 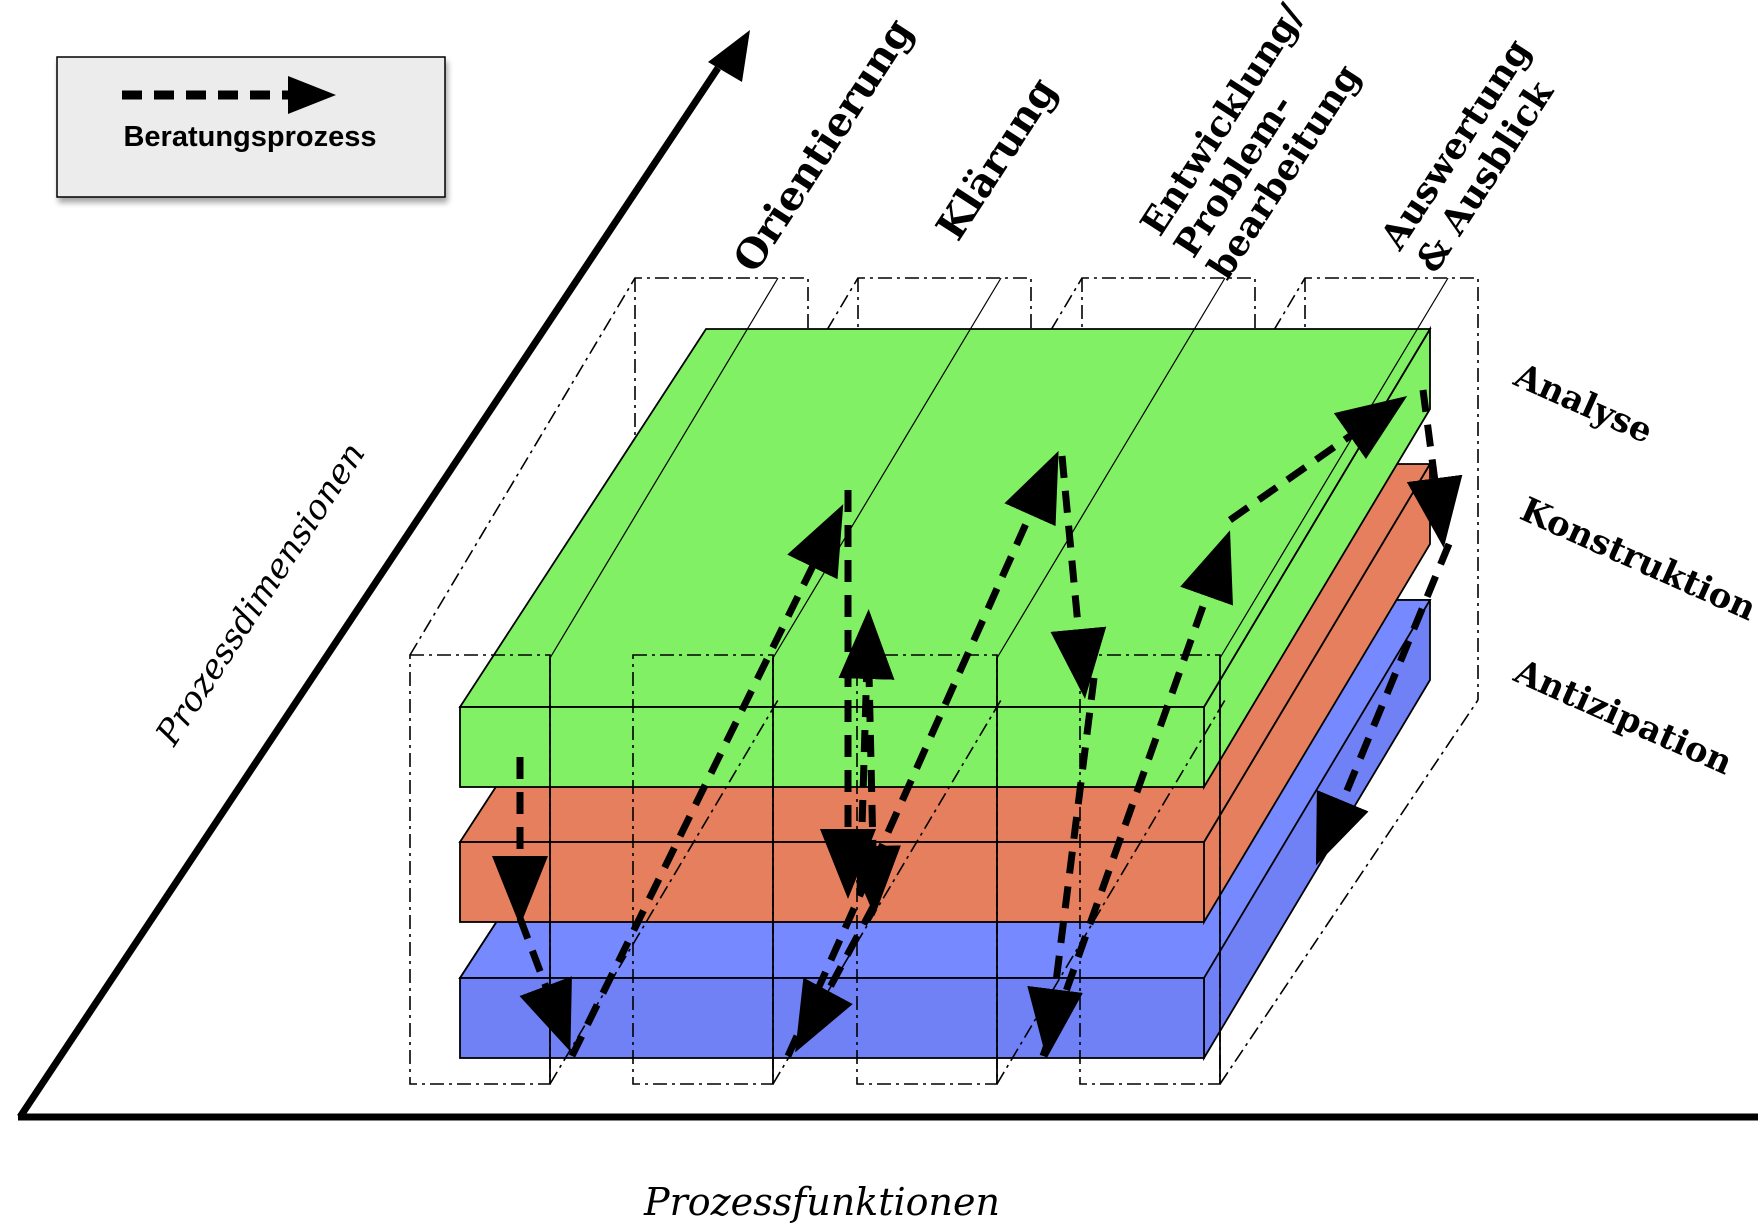 I want to click on legend-box, so click(x=251, y=127).